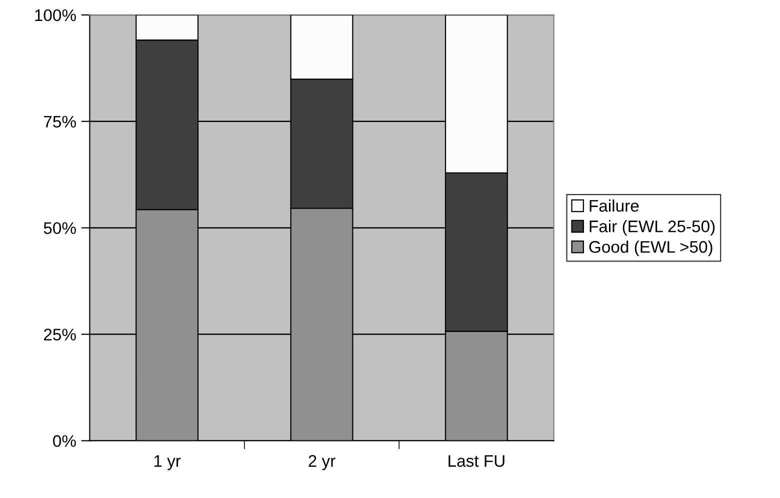 Image resolution: width=780 pixels, height=498 pixels. What do you see at coordinates (476, 461) in the screenshot?
I see `x-tick-label: Last FU` at bounding box center [476, 461].